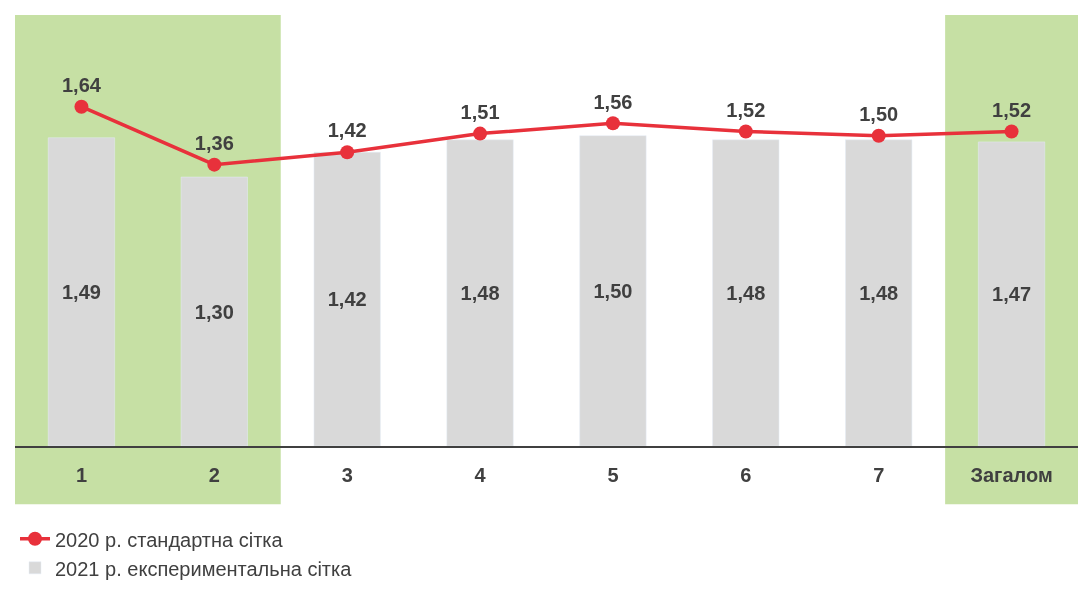 The image size is (1083, 601). I want to click on x-tick-label: 4, so click(480, 475).